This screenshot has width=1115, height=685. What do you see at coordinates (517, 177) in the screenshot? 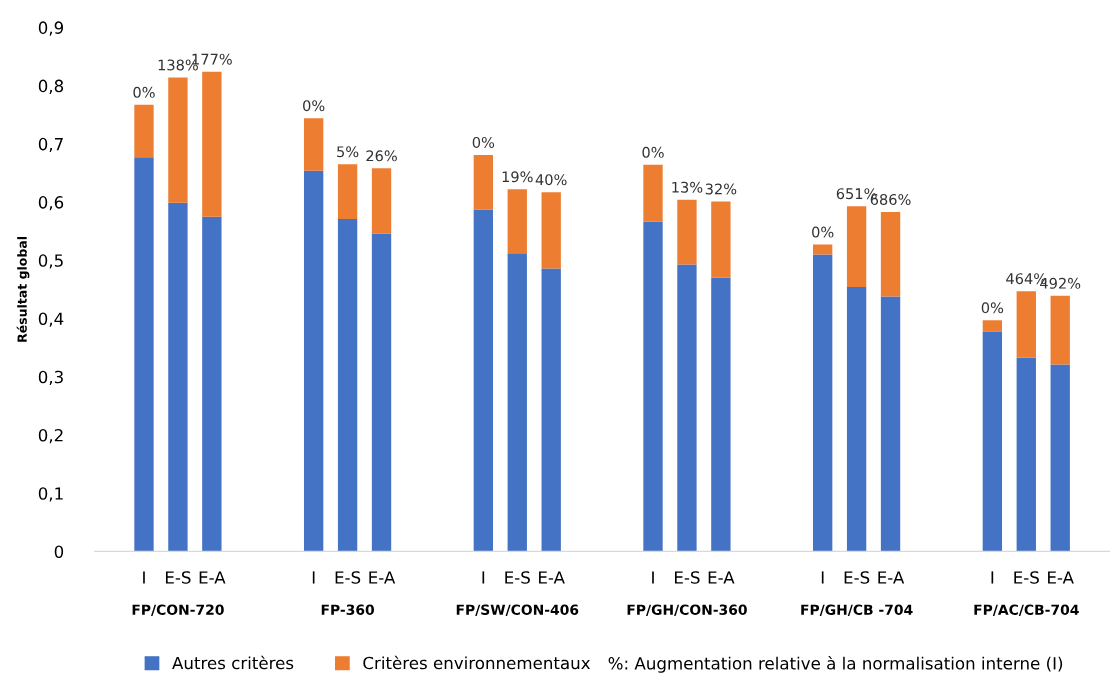
I see `annotation: 19%` at bounding box center [517, 177].